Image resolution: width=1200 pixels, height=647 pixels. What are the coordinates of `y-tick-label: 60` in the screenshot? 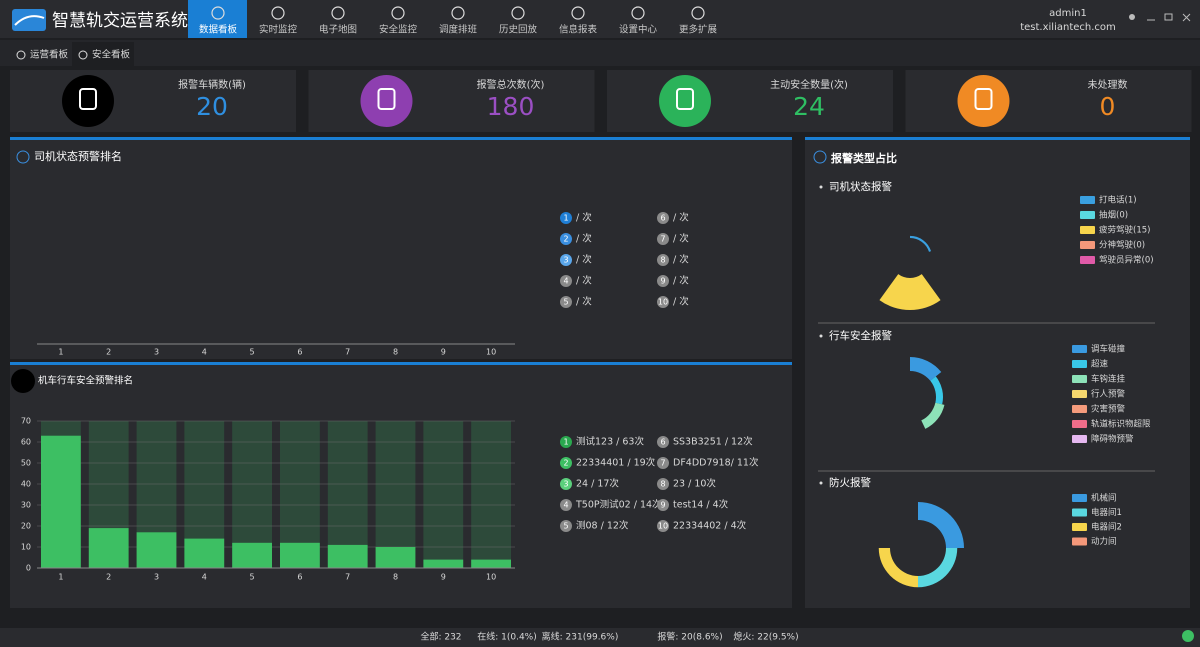 It's located at (26, 442).